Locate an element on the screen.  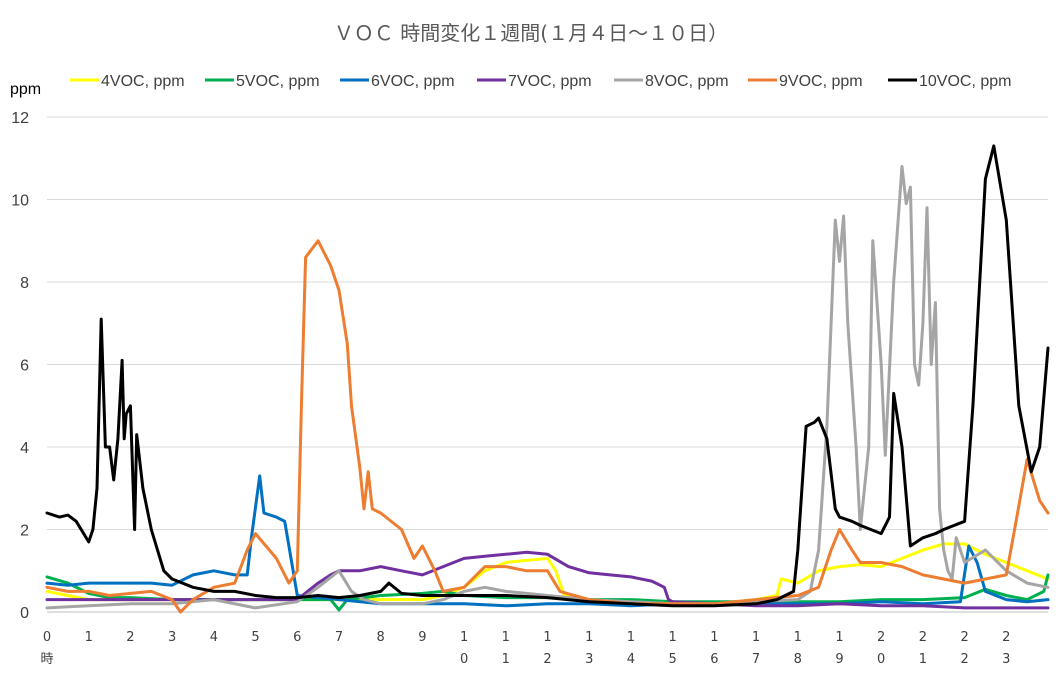
y-axis-unit-label: ppm is located at coordinates (25, 89).